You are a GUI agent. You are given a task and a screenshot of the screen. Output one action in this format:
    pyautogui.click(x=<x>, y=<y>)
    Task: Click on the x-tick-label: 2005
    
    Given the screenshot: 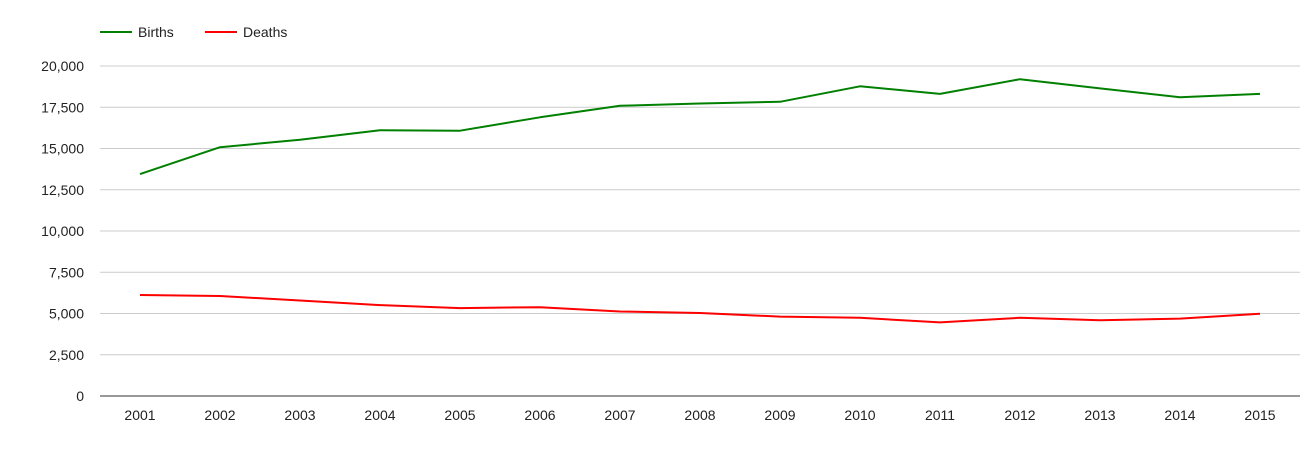 What is the action you would take?
    pyautogui.click(x=459, y=415)
    